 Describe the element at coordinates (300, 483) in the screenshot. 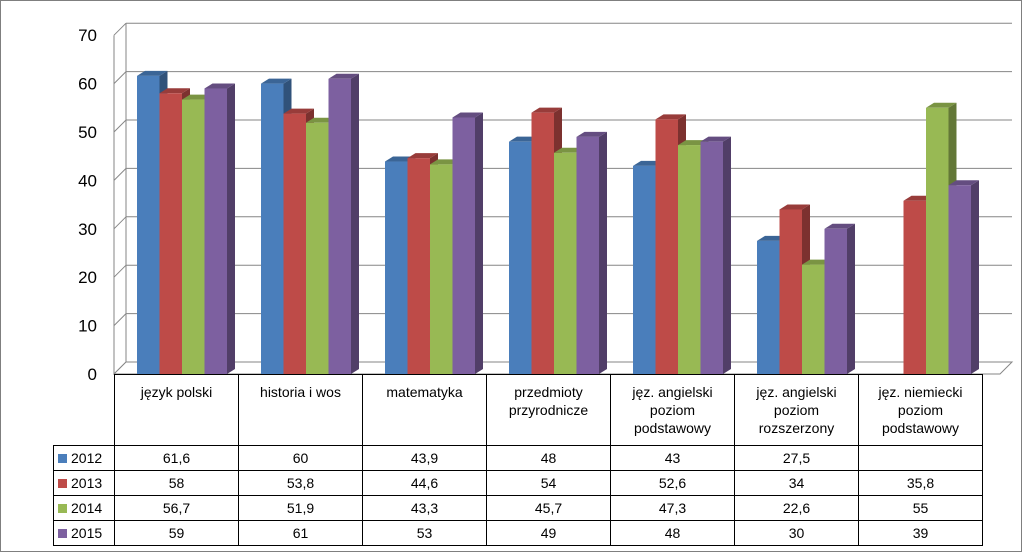

I see `data-label: 53,8` at that location.